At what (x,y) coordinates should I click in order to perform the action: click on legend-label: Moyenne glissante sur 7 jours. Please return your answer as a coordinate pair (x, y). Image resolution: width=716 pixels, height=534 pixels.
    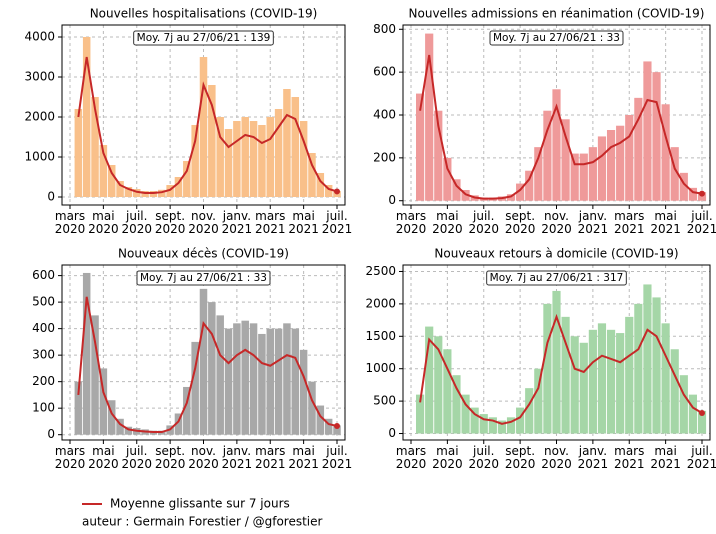
    Looking at the image, I should click on (200, 504).